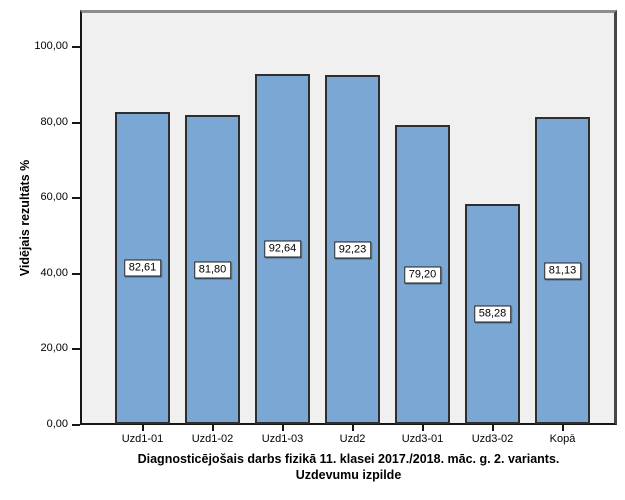 Image resolution: width=625 pixels, height=500 pixels. What do you see at coordinates (282, 439) in the screenshot?
I see `x-tick-label: Uzd1-03` at bounding box center [282, 439].